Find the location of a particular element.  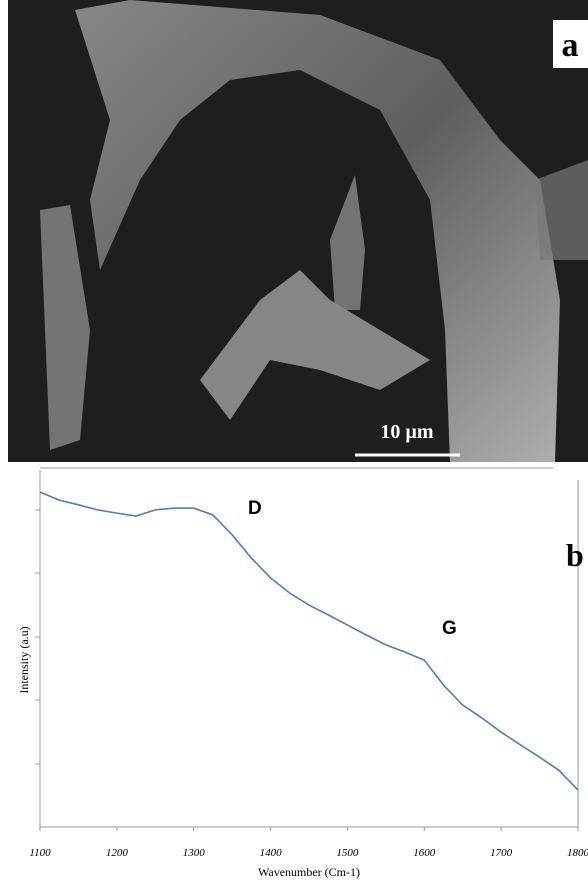

x-tick-label: 1700 is located at coordinates (501, 853).